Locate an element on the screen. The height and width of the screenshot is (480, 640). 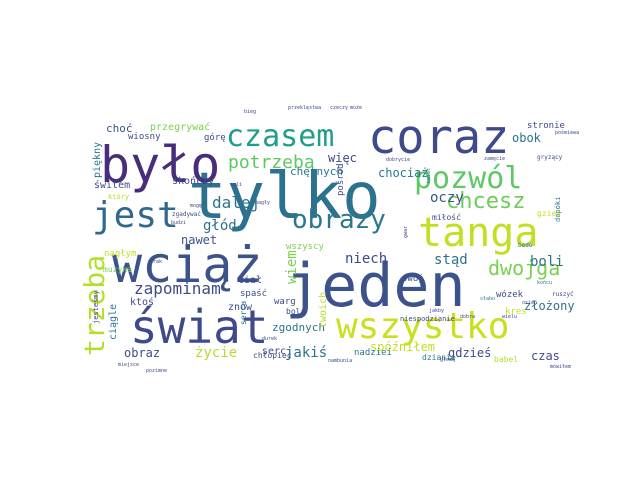
word-50: stronie is located at coordinates (546, 126).